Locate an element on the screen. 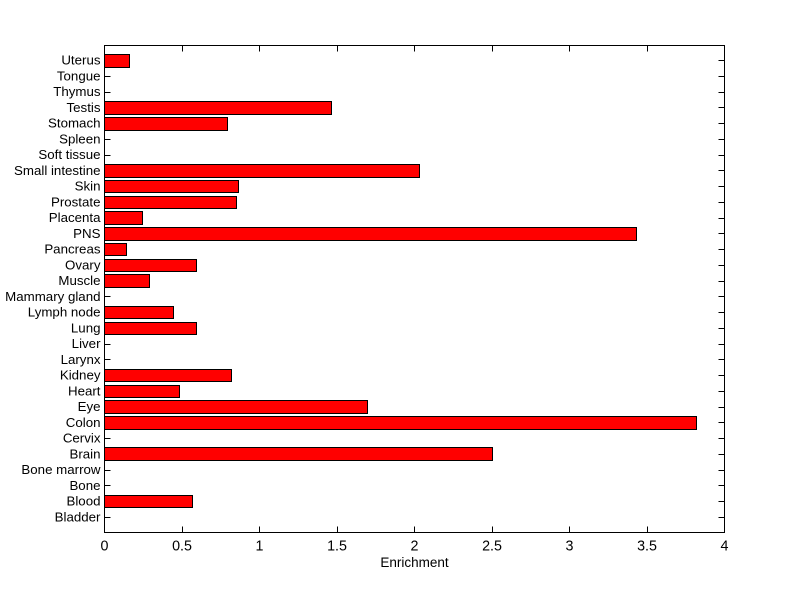 This screenshot has width=800, height=599. svg-text: Ovary is located at coordinates (83, 264).